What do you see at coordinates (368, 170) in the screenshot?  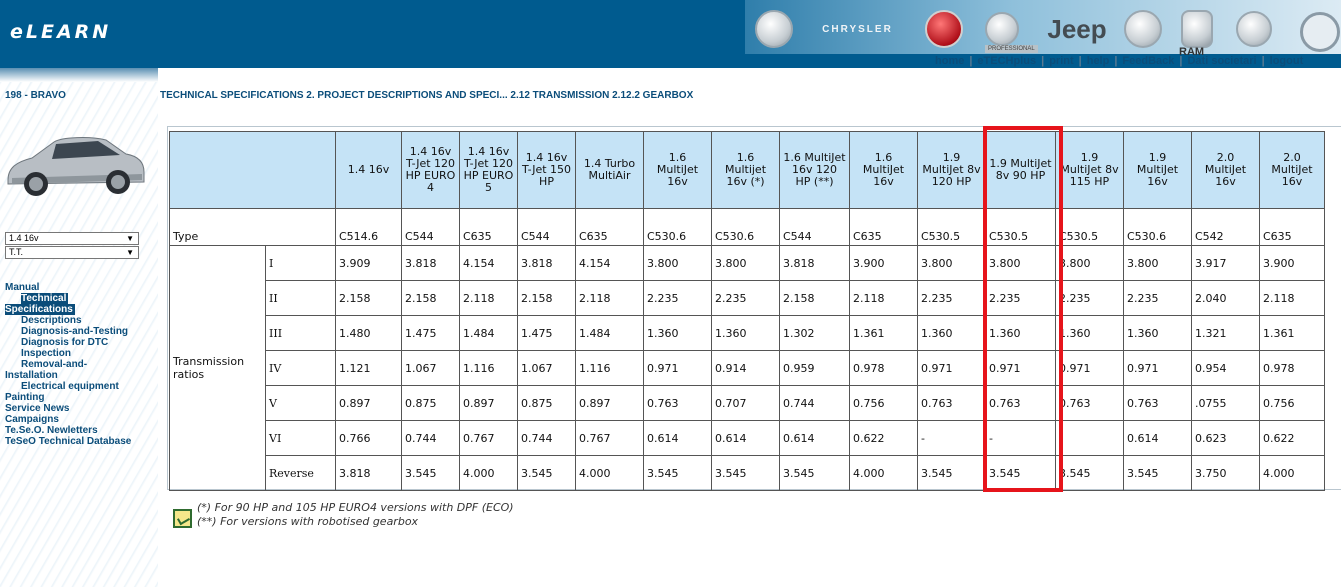 I see `column-header: 1.4 16v` at bounding box center [368, 170].